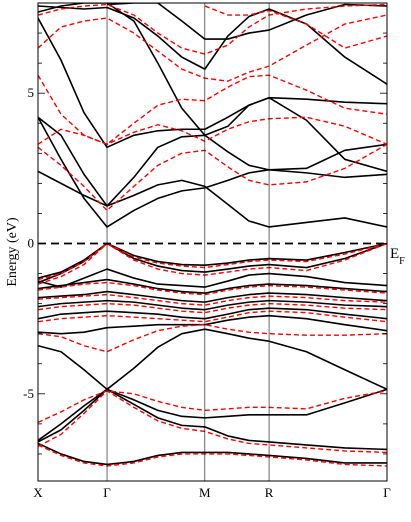 This screenshot has width=411, height=522. I want to click on x-tick-label: M, so click(205, 492).